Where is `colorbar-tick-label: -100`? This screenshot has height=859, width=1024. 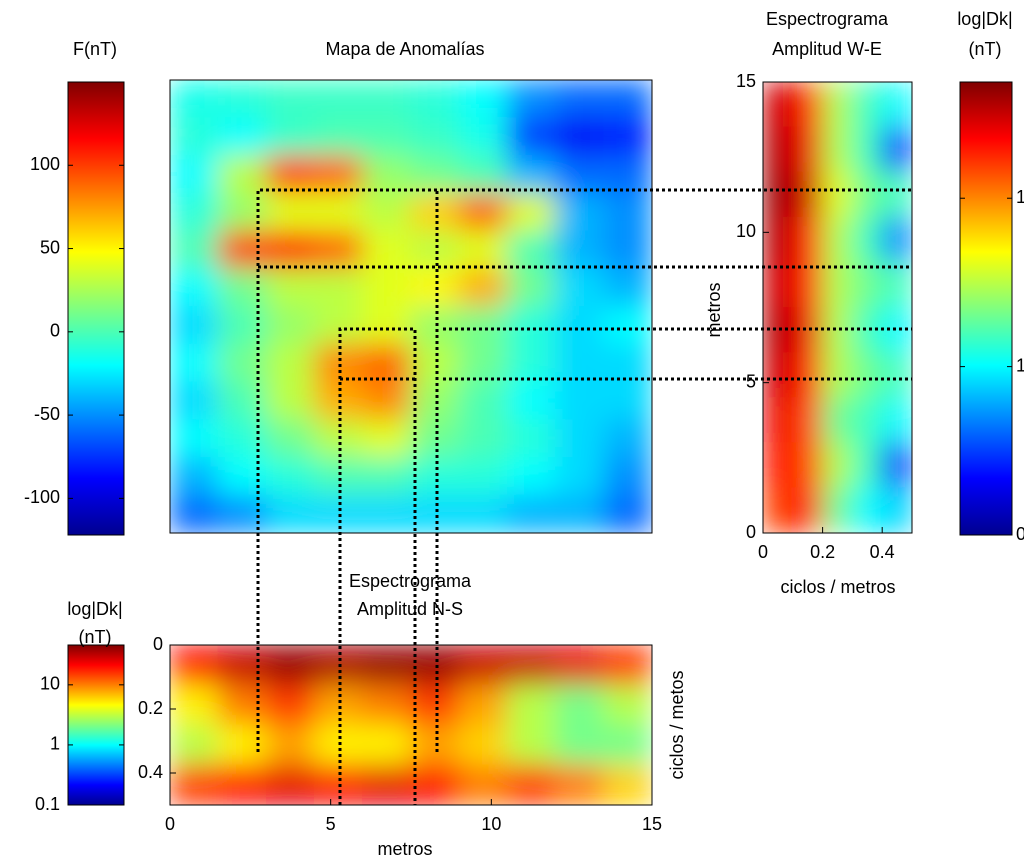 colorbar-tick-label: -100 is located at coordinates (42, 497).